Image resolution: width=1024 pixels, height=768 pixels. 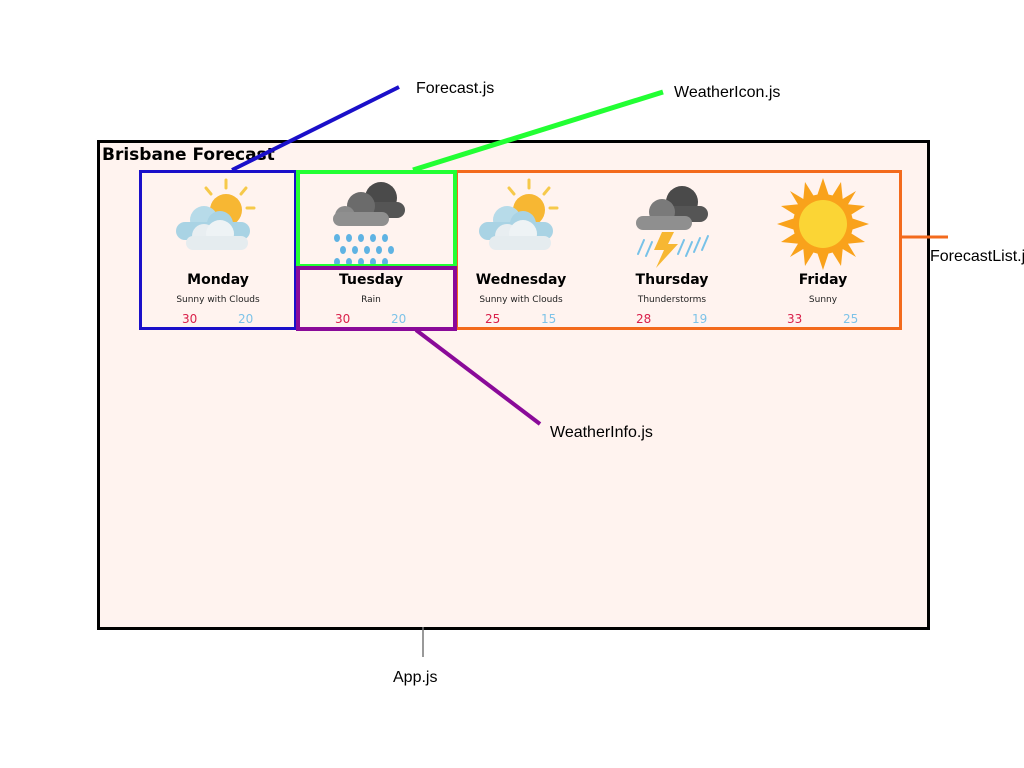 What do you see at coordinates (549, 319) in the screenshot?
I see `low-temp: 15` at bounding box center [549, 319].